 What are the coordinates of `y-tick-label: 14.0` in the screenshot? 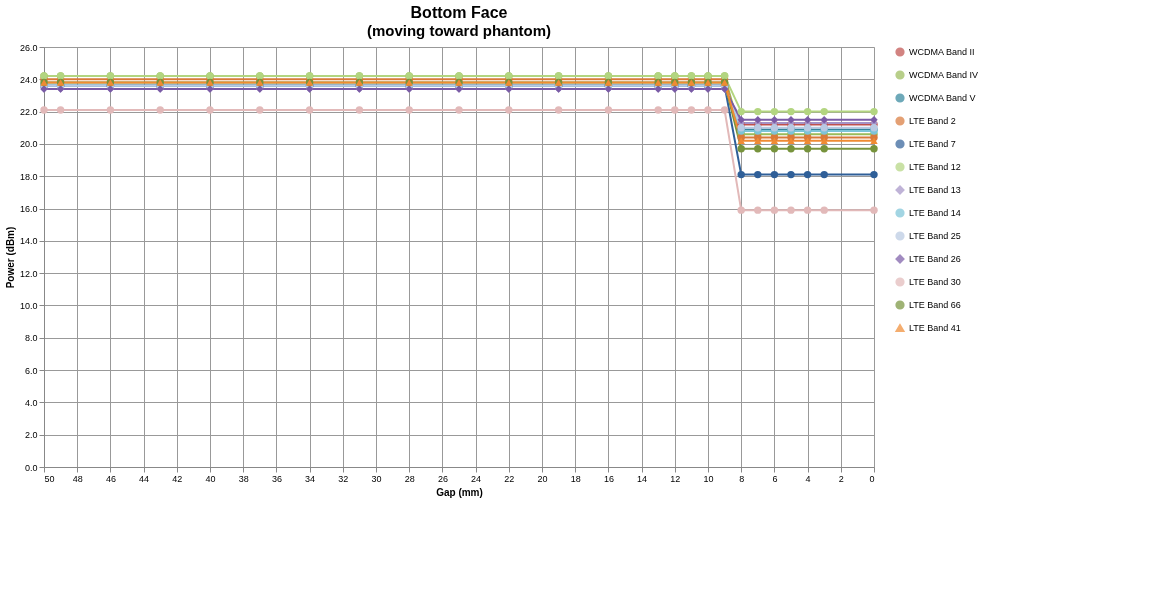 It's located at (28, 241).